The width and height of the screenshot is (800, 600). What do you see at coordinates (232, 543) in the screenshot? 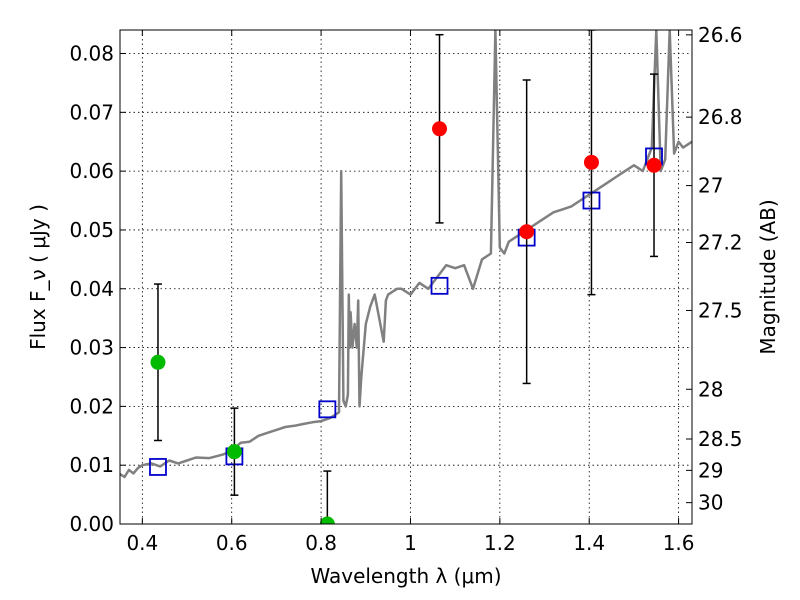
I see `x-tick-label: 0.6` at bounding box center [232, 543].